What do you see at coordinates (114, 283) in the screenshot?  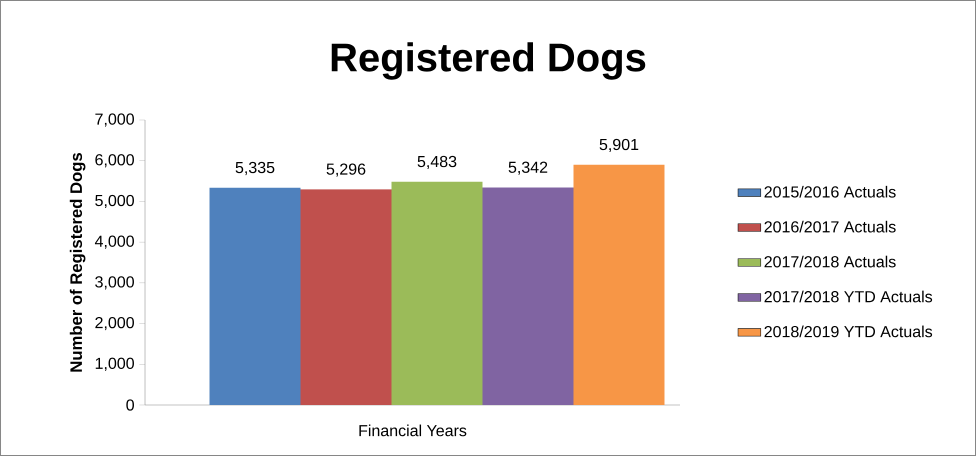 I see `y-tick-label: 3,000` at bounding box center [114, 283].